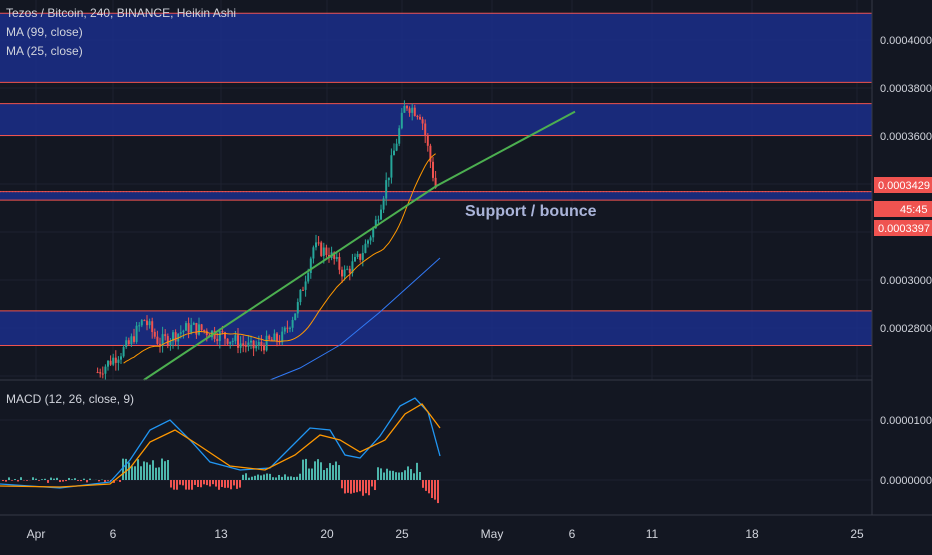  Describe the element at coordinates (220, 445) in the screenshot. I see `signal-line` at that location.